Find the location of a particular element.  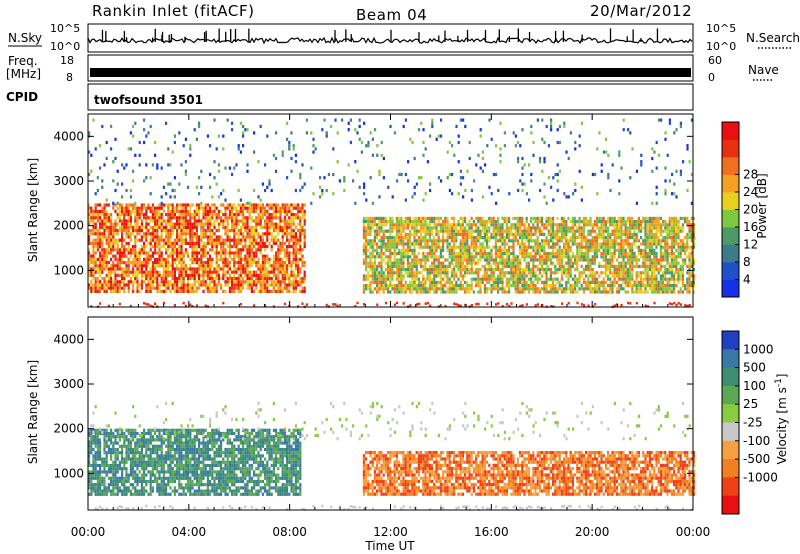

nsky-label: N.Sky is located at coordinates (25, 38).